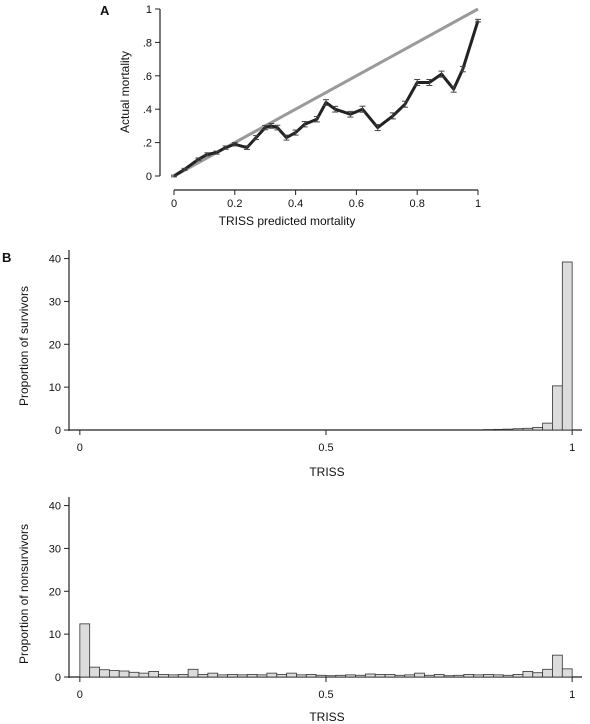 The height and width of the screenshot is (724, 590). I want to click on nonsurvivors-y-axis-label: Proportion of nonsurvivors, so click(24, 594).